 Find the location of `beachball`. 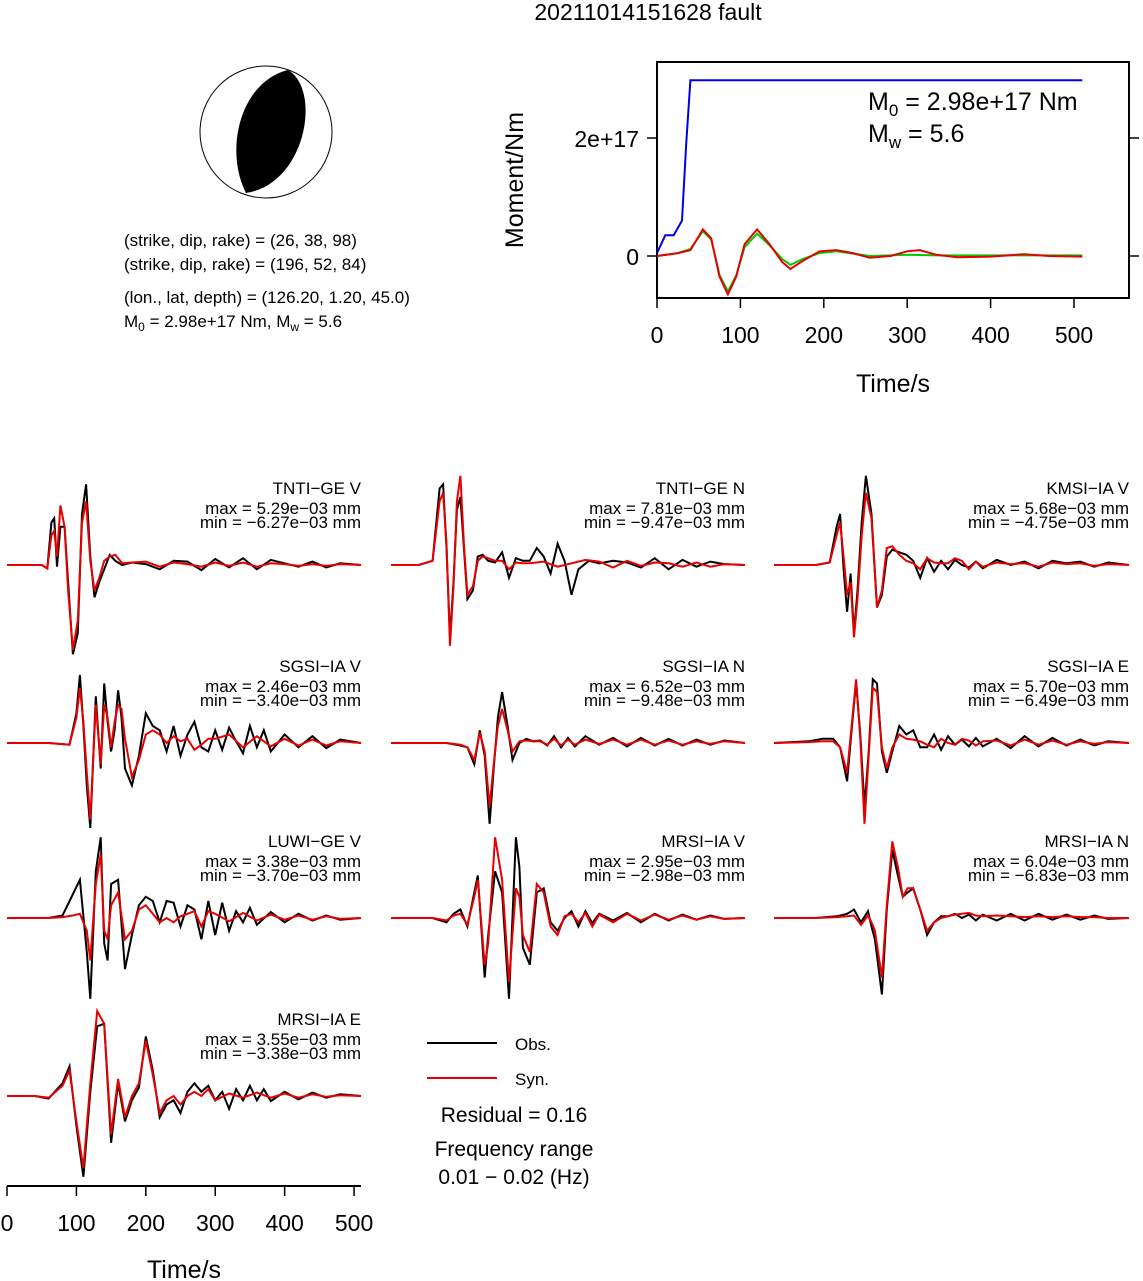

beachball is located at coordinates (266, 132).